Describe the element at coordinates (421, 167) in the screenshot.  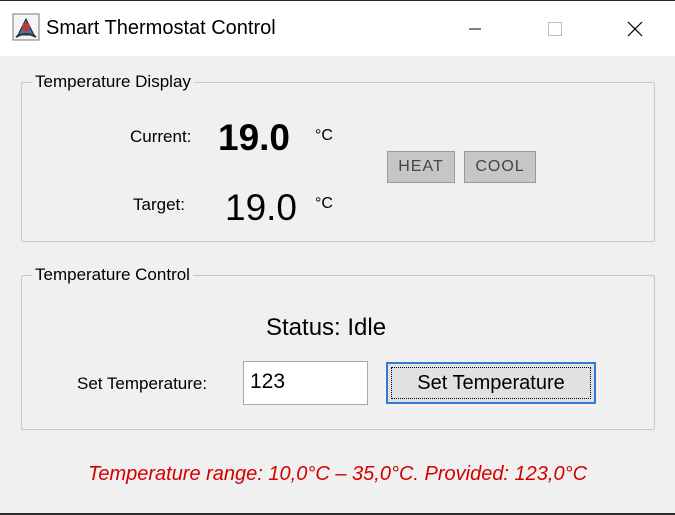
I see `heat-indicator: HEAT` at that location.